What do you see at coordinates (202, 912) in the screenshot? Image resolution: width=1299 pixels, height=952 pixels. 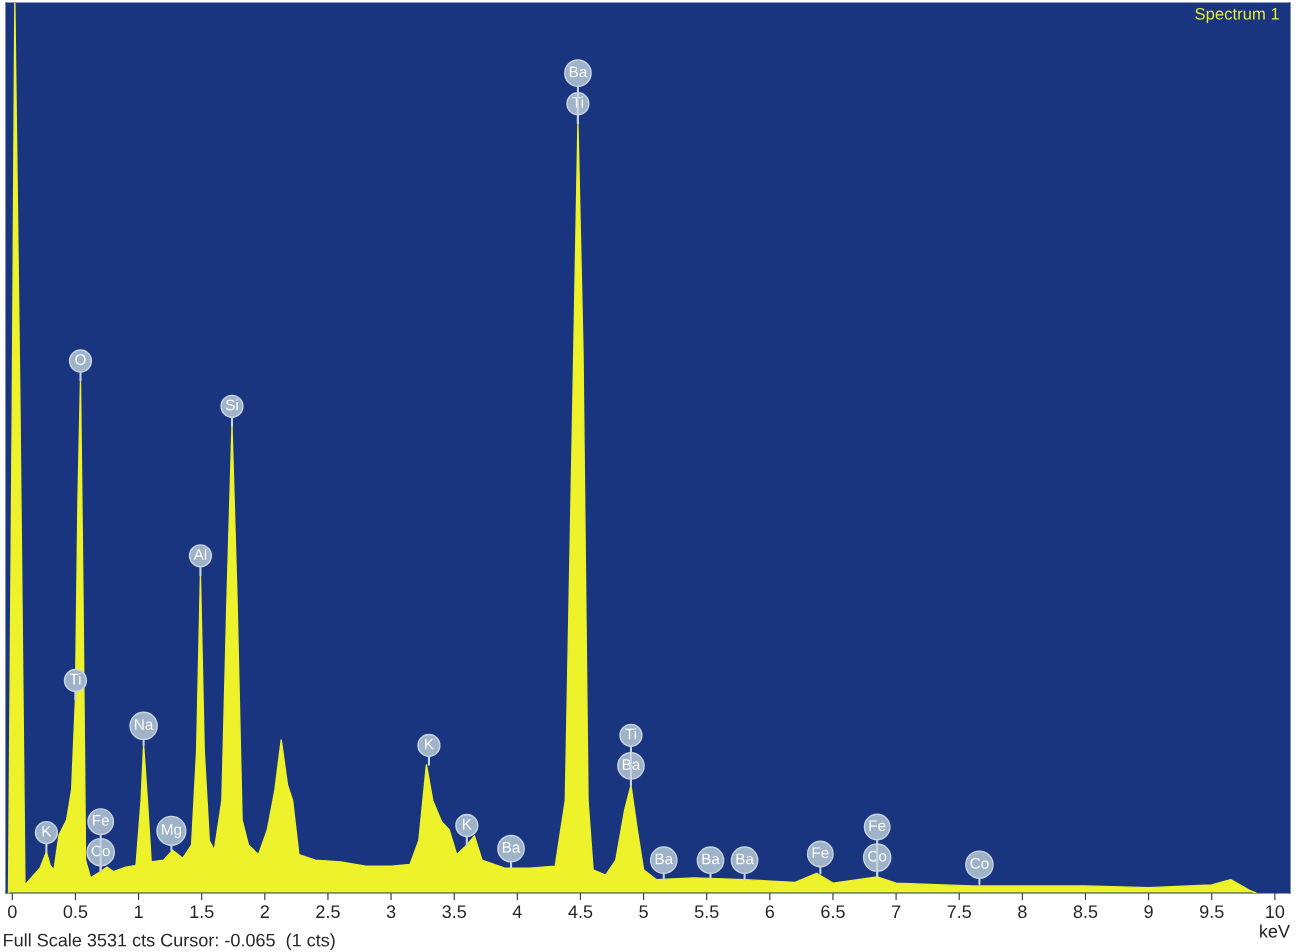 I see `x-tick-label: 1.5` at bounding box center [202, 912].